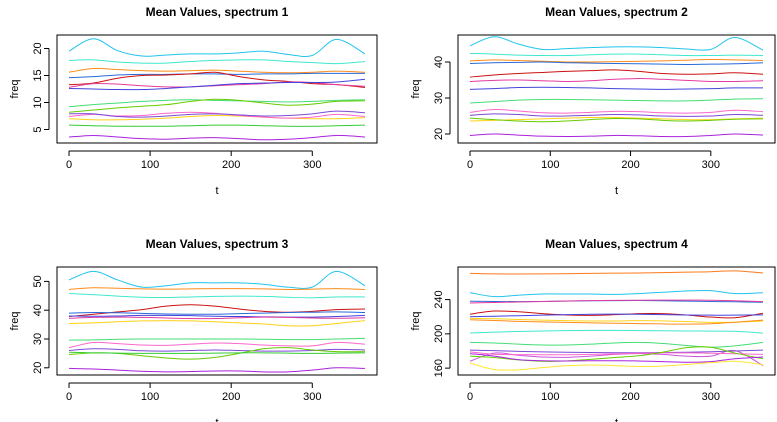 The height and width of the screenshot is (422, 777). Describe the element at coordinates (439, 334) in the screenshot. I see `y-tick-label: 200` at that location.